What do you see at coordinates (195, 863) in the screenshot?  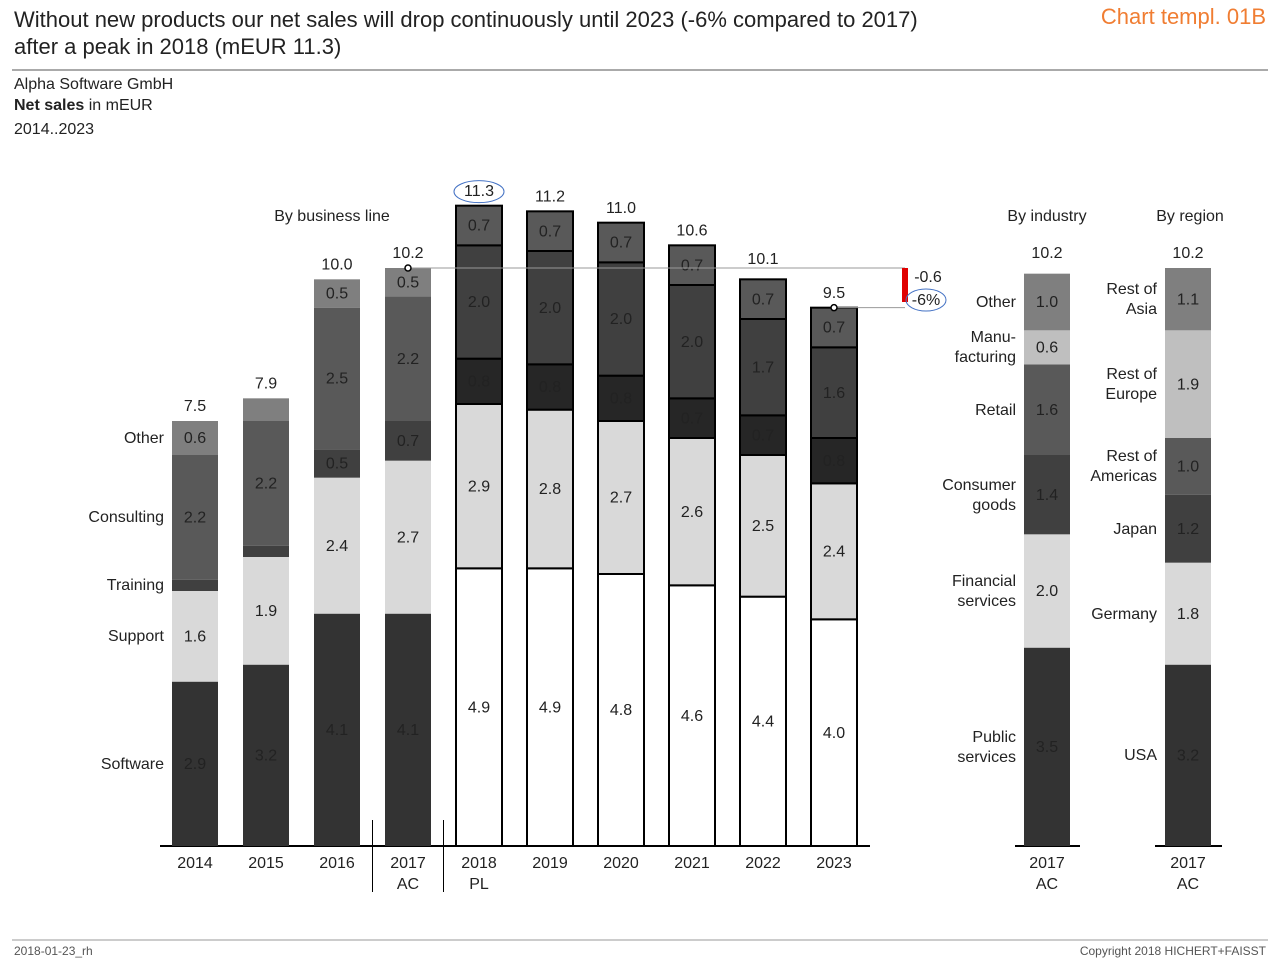 I see `x-tick-label: 2014` at bounding box center [195, 863].